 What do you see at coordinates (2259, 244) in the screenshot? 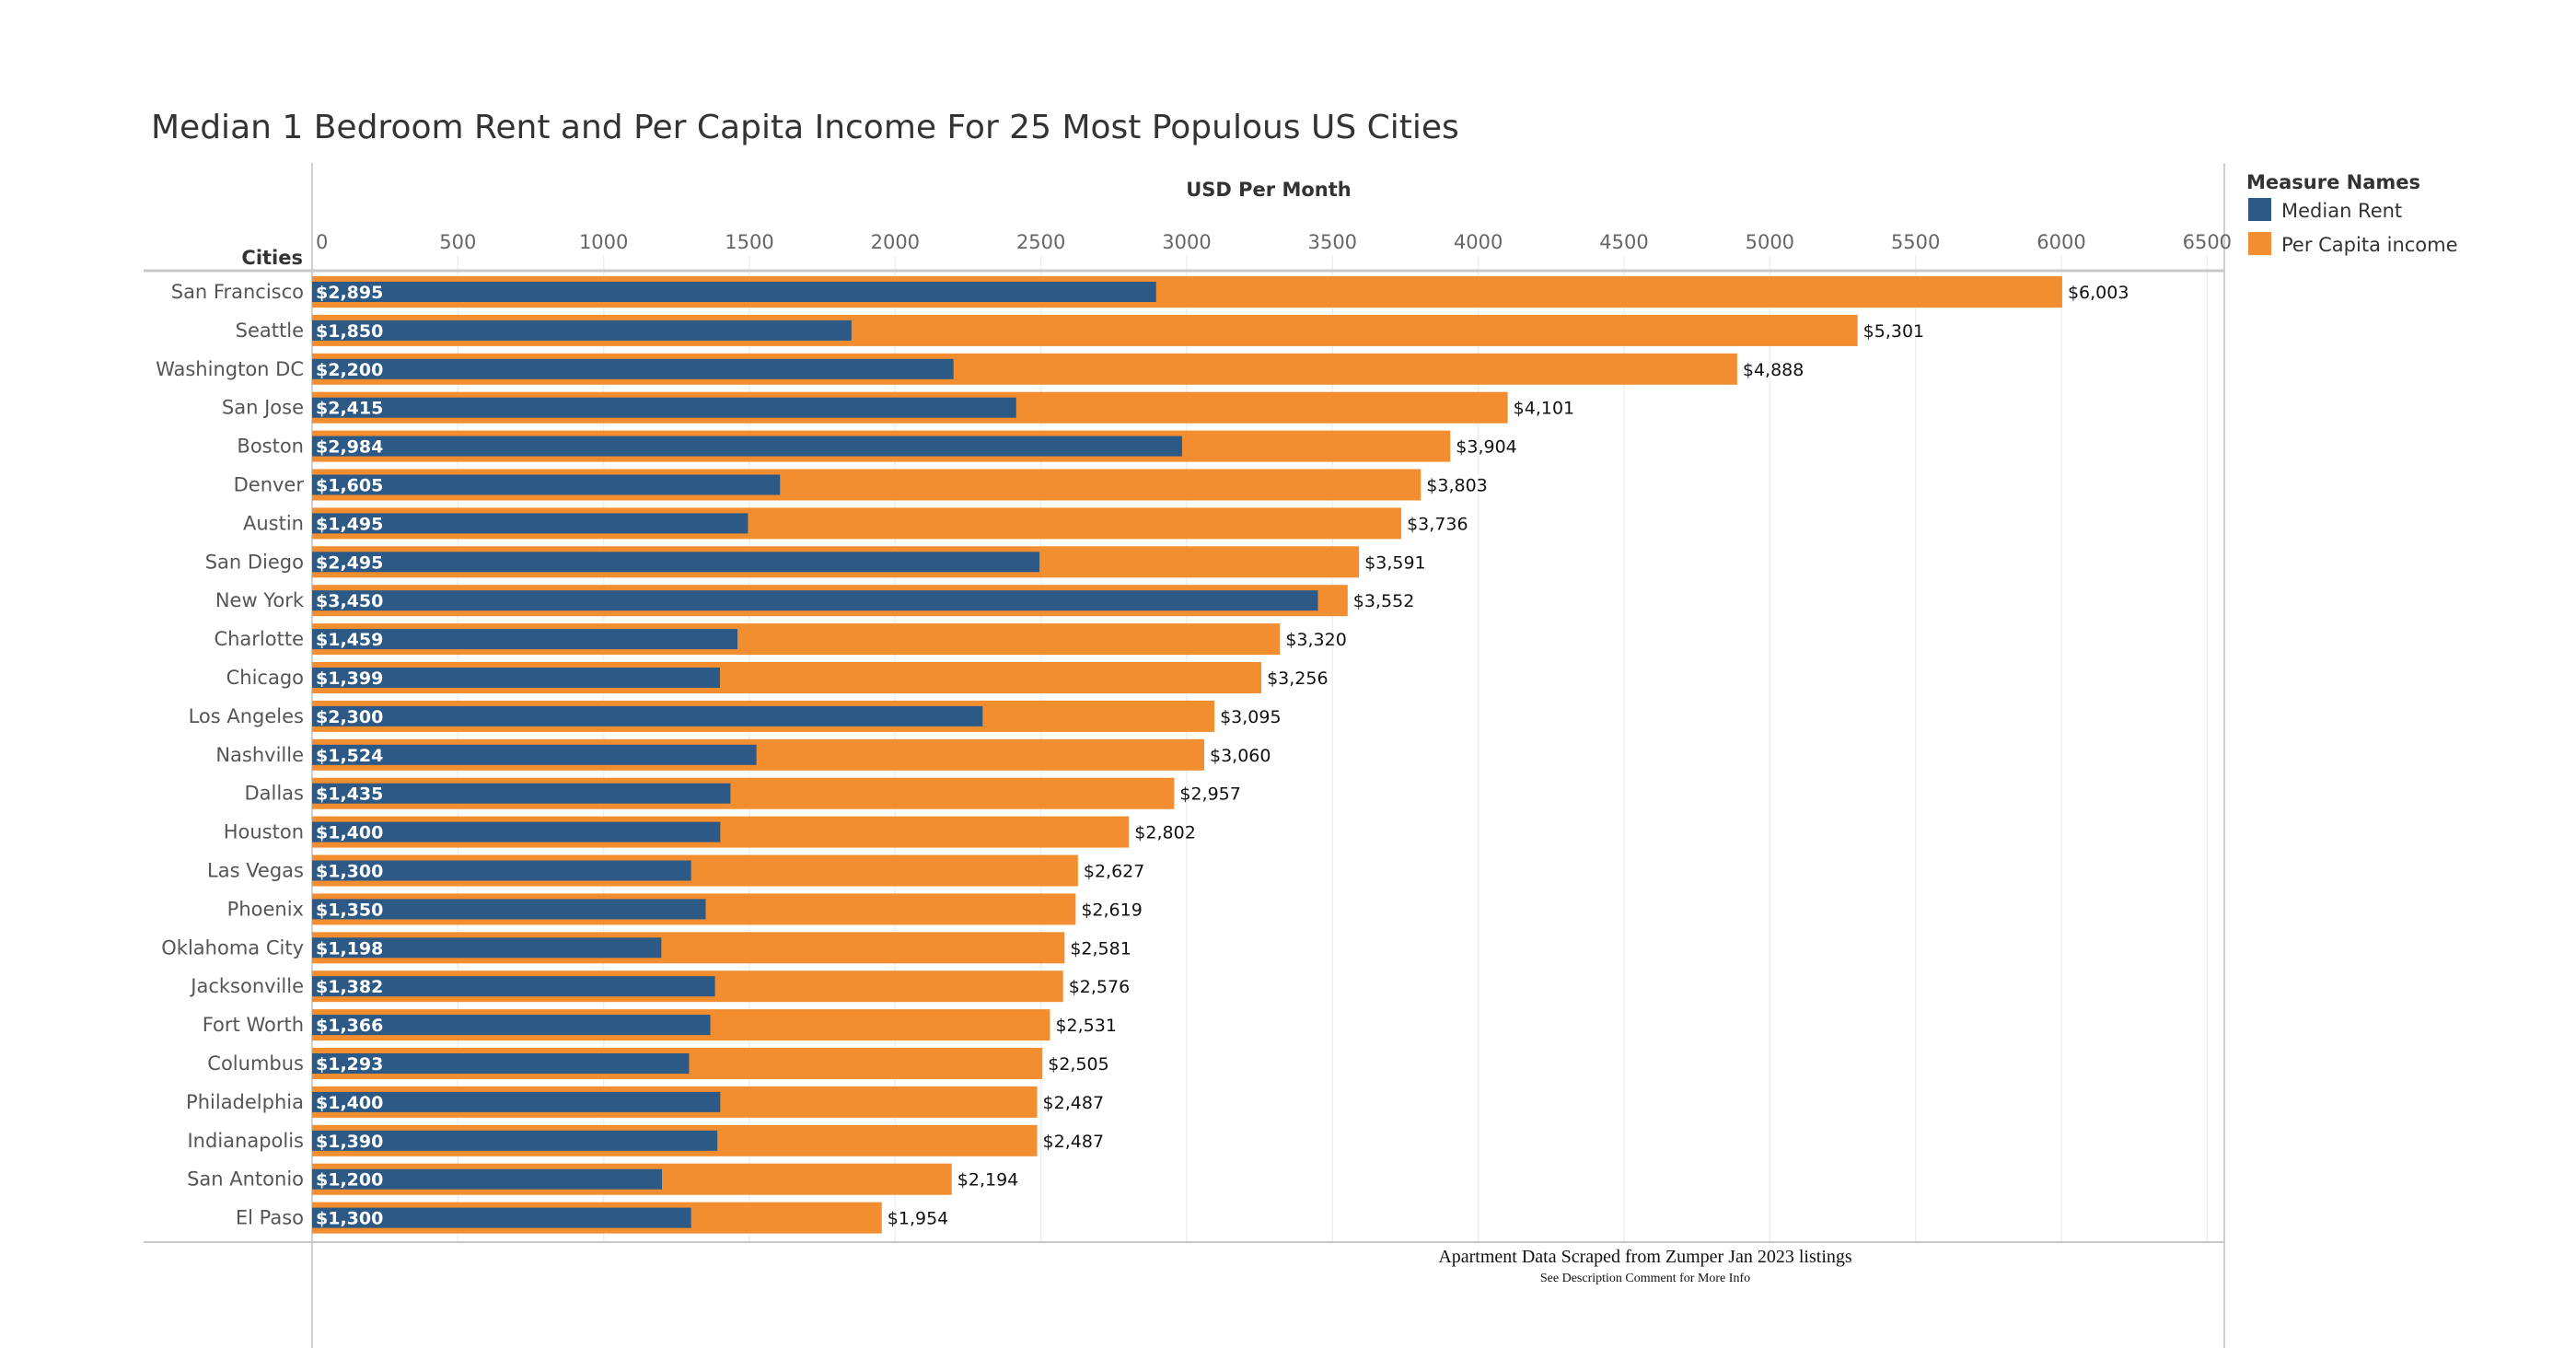
I see `legend-swatch-per-capita-income` at bounding box center [2259, 244].